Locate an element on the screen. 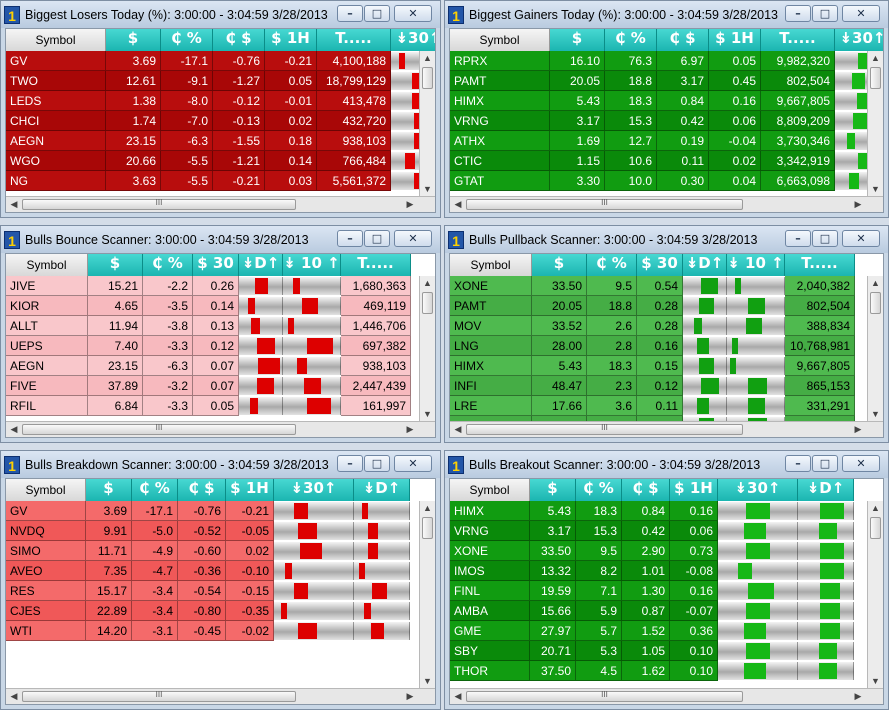 This screenshot has width=889, height=710. table-row: ATHX 1.69 12.7 0.19 -0.04 3,730,346 is located at coordinates (666, 141).